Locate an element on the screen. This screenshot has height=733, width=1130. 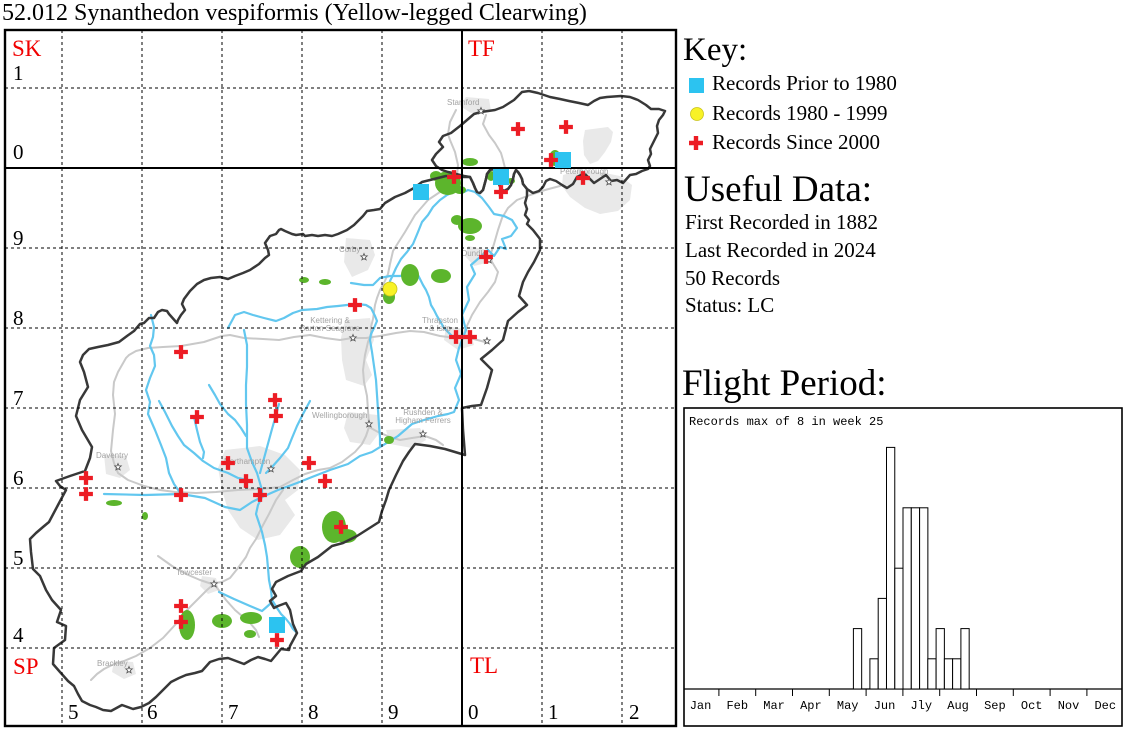
svg-text: SP is located at coordinates (26, 666).